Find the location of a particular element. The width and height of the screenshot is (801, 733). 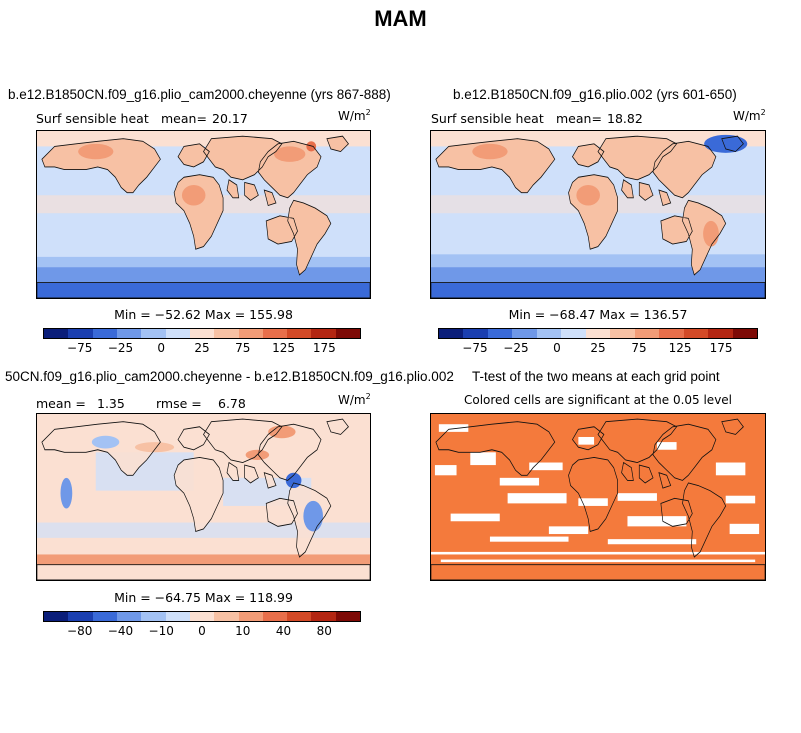

heatmap-tr is located at coordinates (598, 214).